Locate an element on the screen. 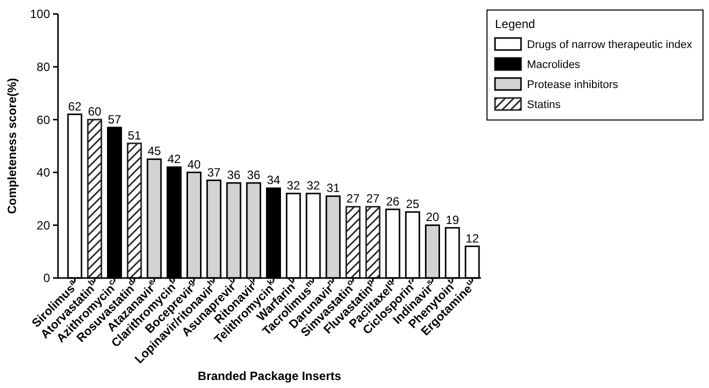  data-label: 31 is located at coordinates (333, 188).